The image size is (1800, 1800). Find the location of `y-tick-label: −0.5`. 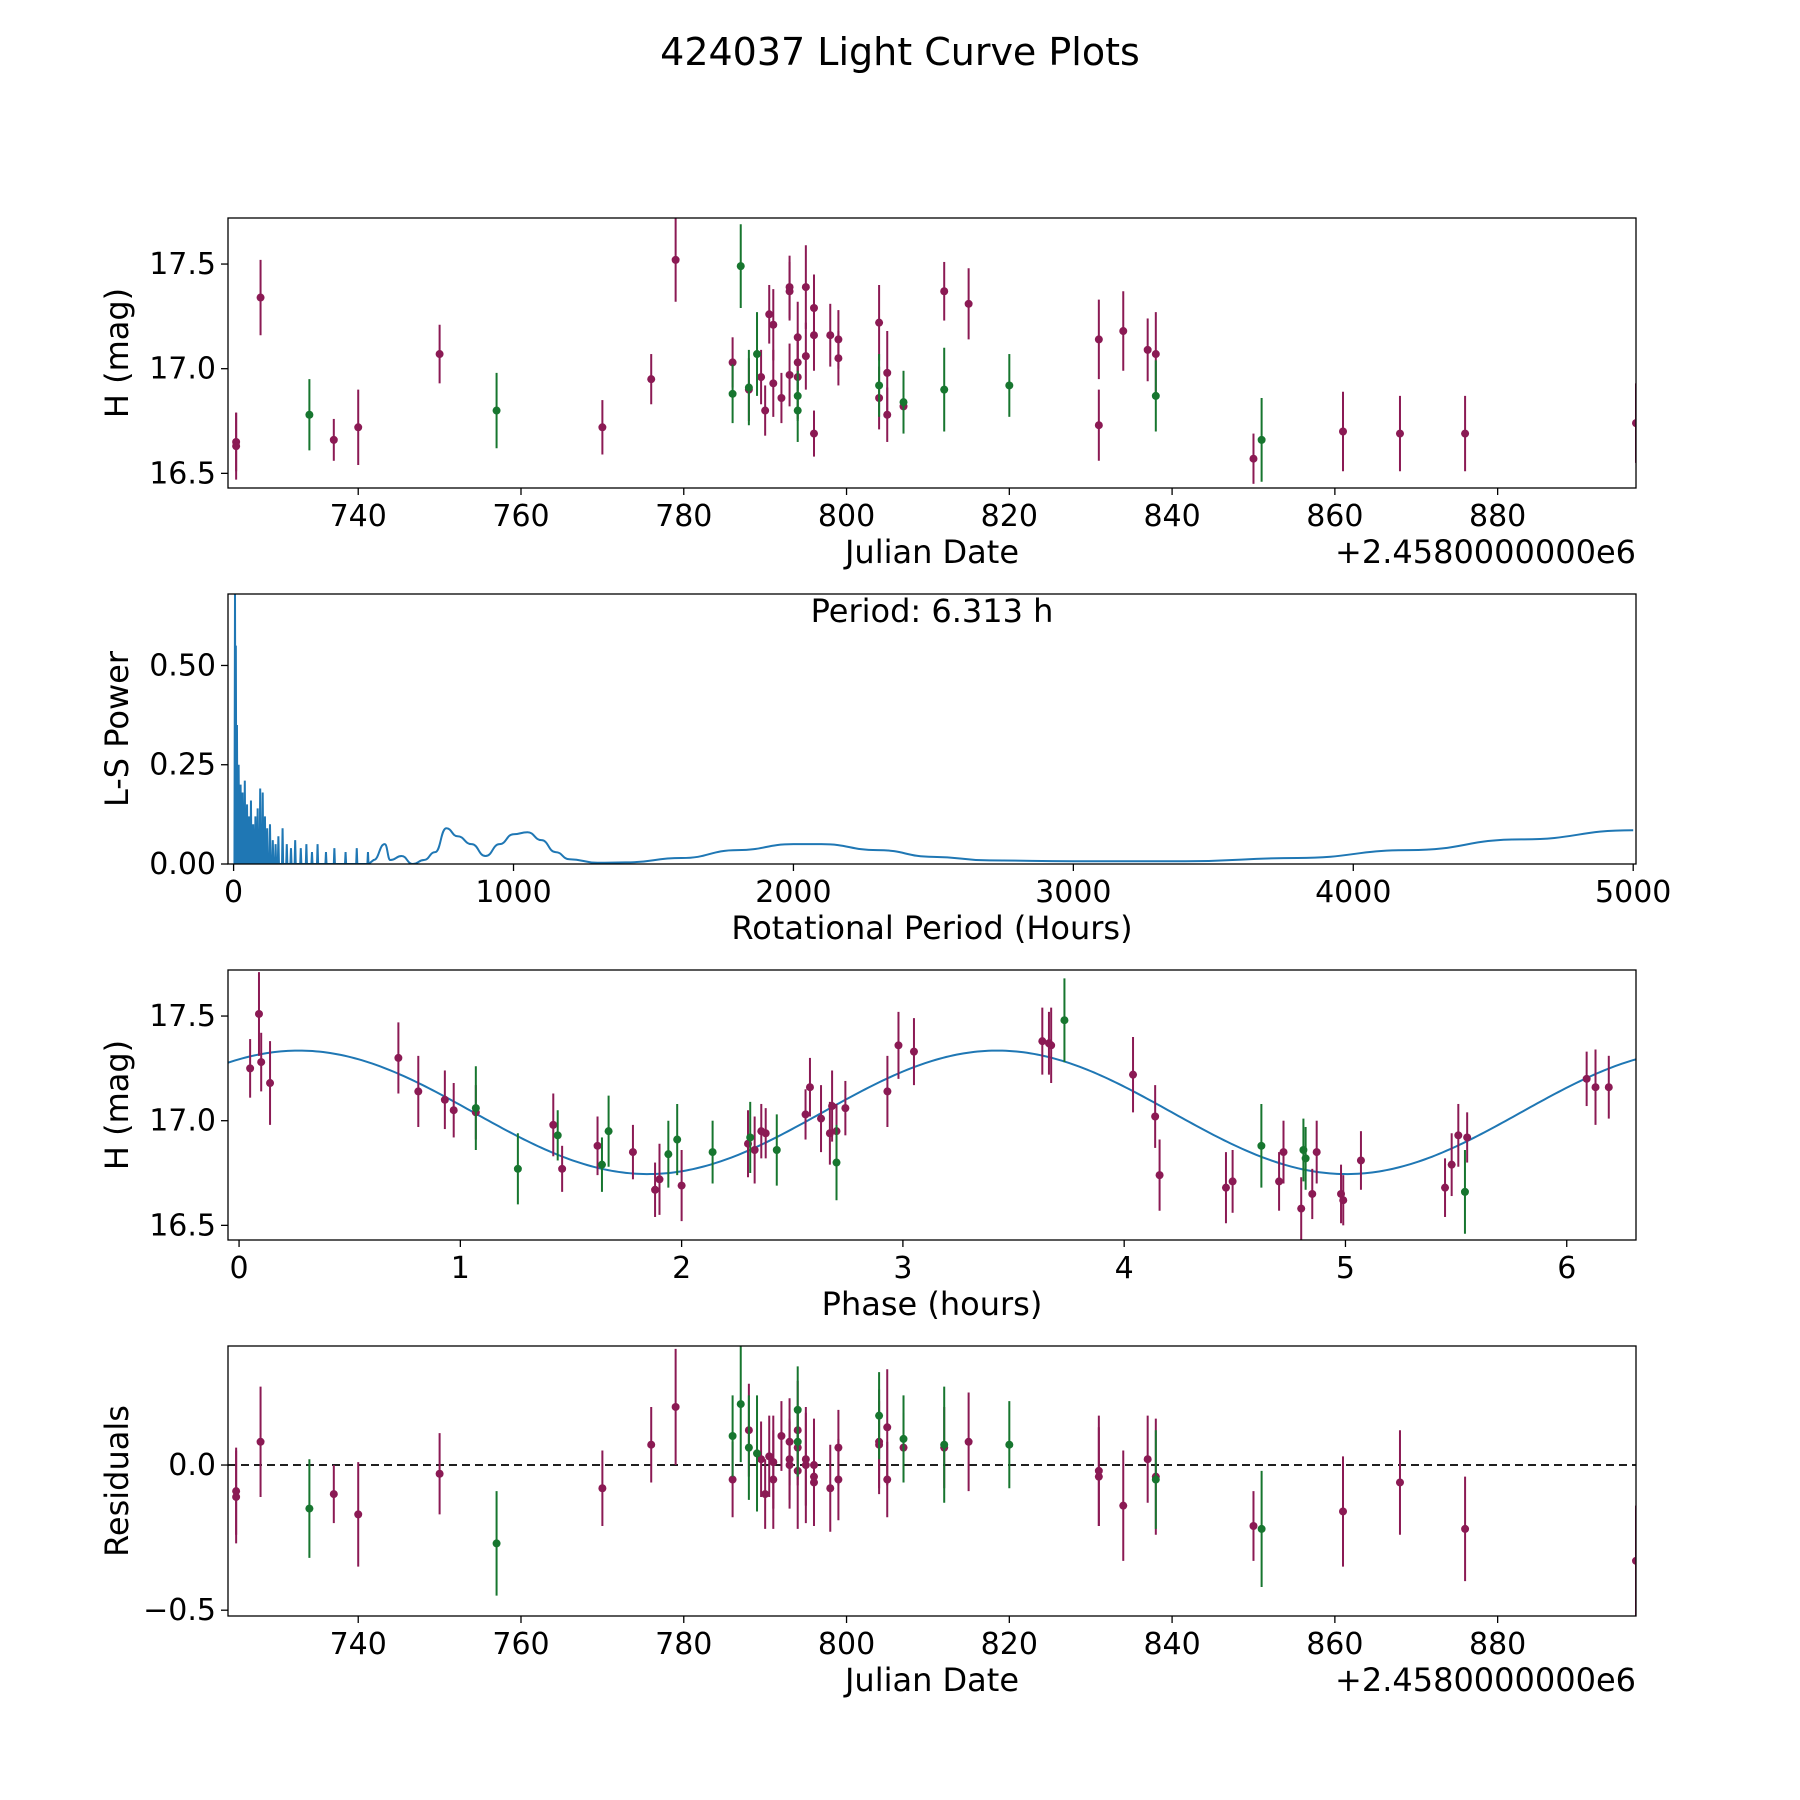

y-tick-label: −0.5 is located at coordinates (179, 1610).